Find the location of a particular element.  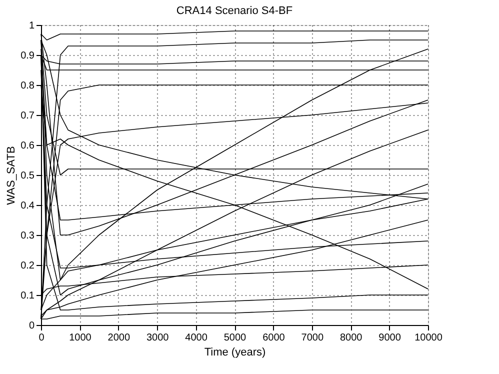

y-tick-label: 0.3 is located at coordinates (27, 236).